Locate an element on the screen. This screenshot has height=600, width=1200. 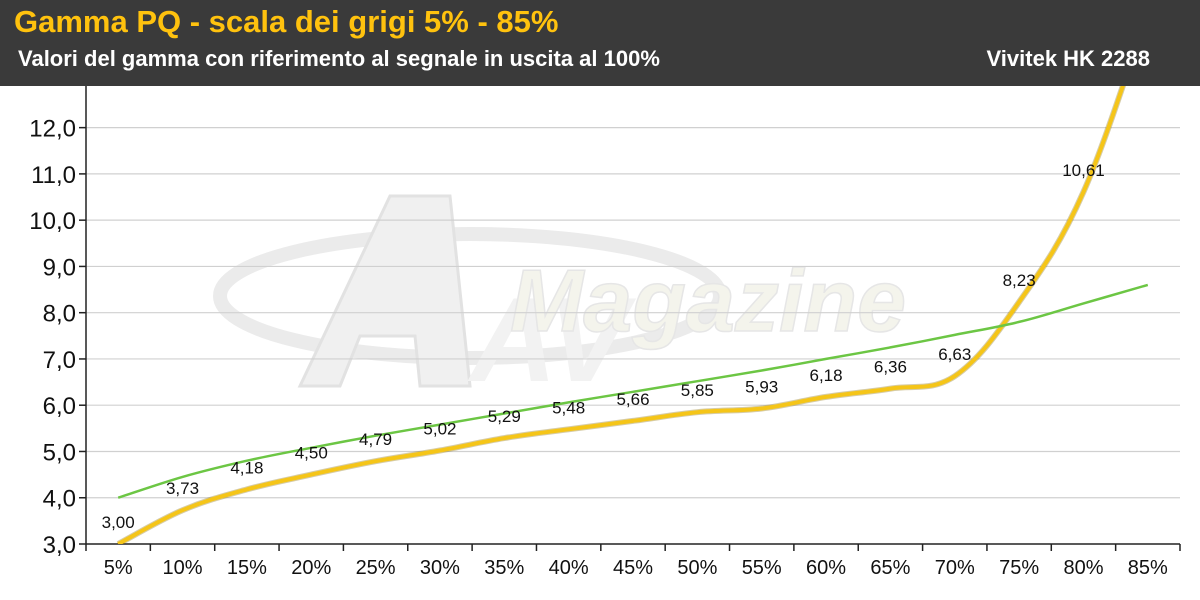
x-tick-label: 70% is located at coordinates (955, 568).